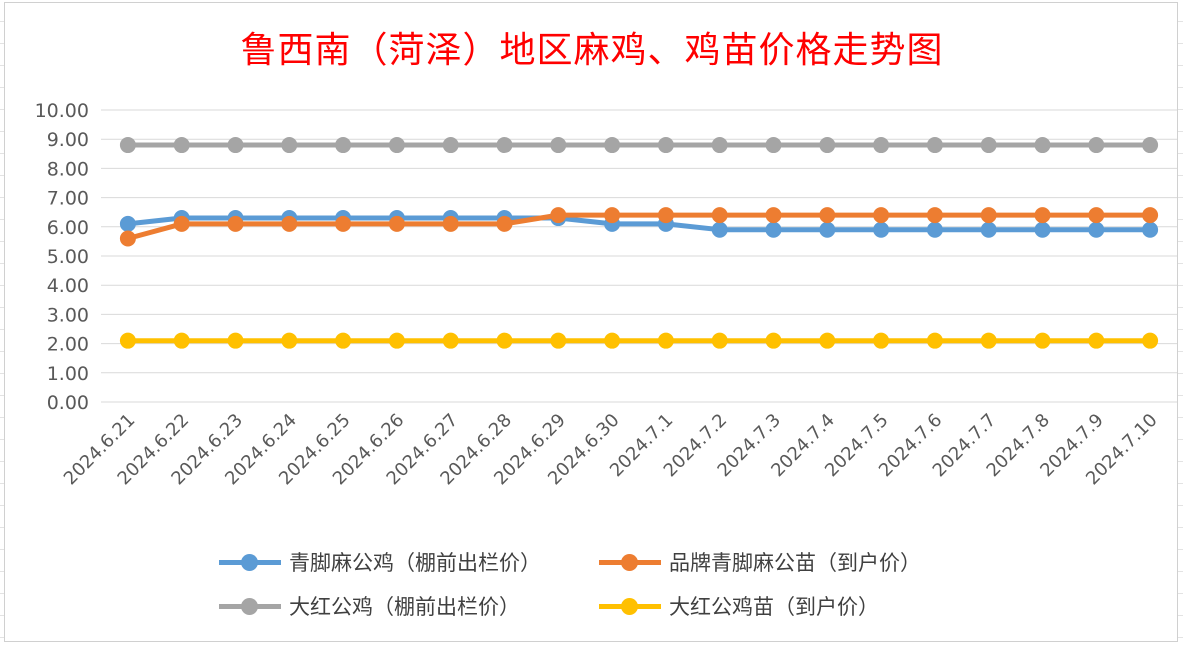 The image size is (1183, 647). Describe the element at coordinates (404, 607) in the screenshot. I see `legend-label-series-3: 大红公鸡（棚前出栏价）` at that location.